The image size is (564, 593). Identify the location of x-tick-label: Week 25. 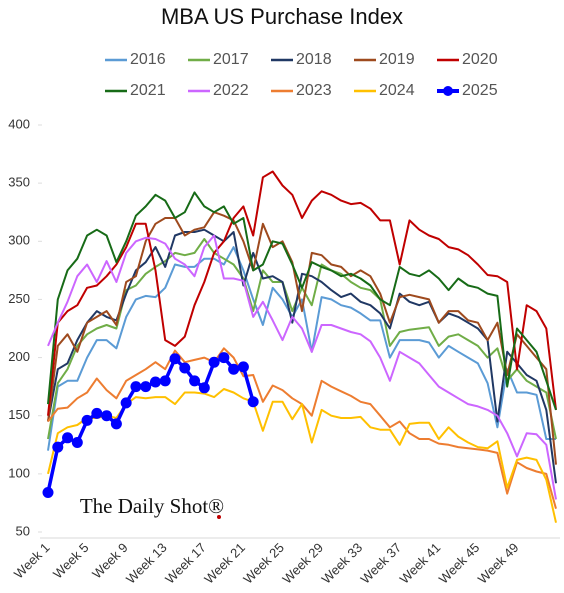
(263, 563).